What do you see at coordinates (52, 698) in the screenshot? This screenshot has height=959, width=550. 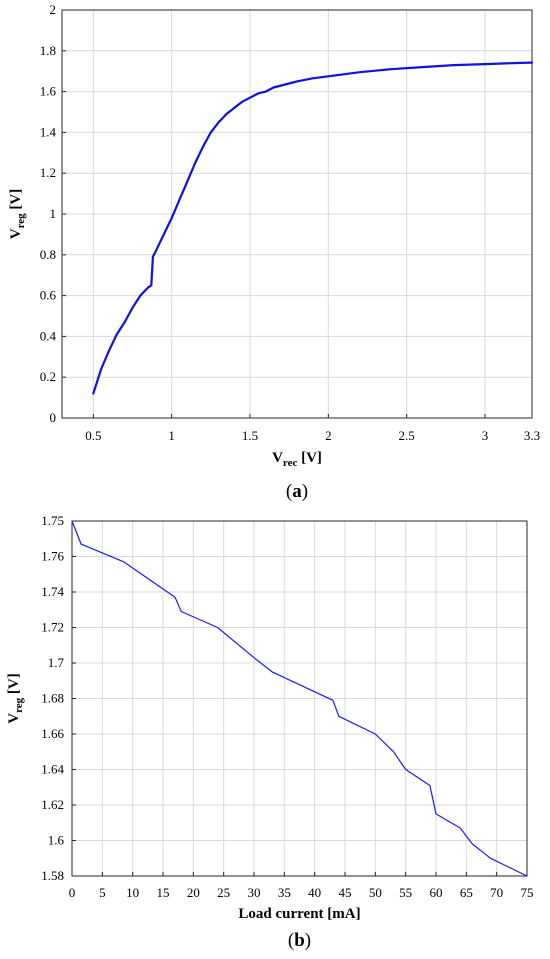 I see `y-tick-label: 1.68` at bounding box center [52, 698].